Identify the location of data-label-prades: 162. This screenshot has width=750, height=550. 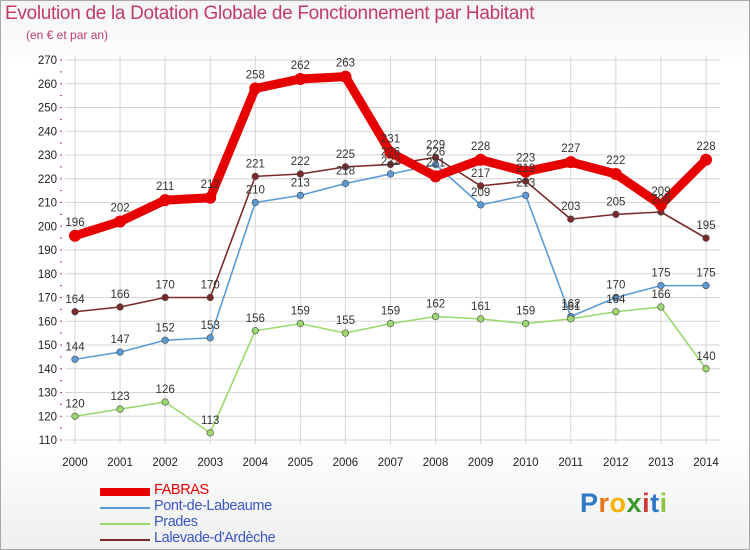
(435, 305).